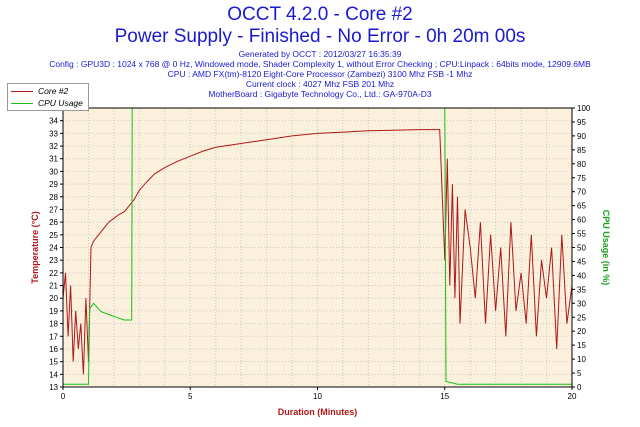 Image resolution: width=640 pixels, height=427 pixels. What do you see at coordinates (22, 91) in the screenshot?
I see `legend-swatch-core` at bounding box center [22, 91].